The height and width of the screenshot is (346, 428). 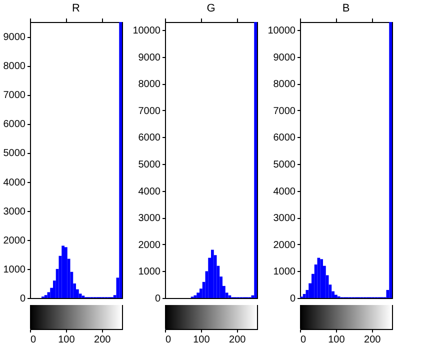 I want to click on chart-title: G, so click(x=211, y=8).